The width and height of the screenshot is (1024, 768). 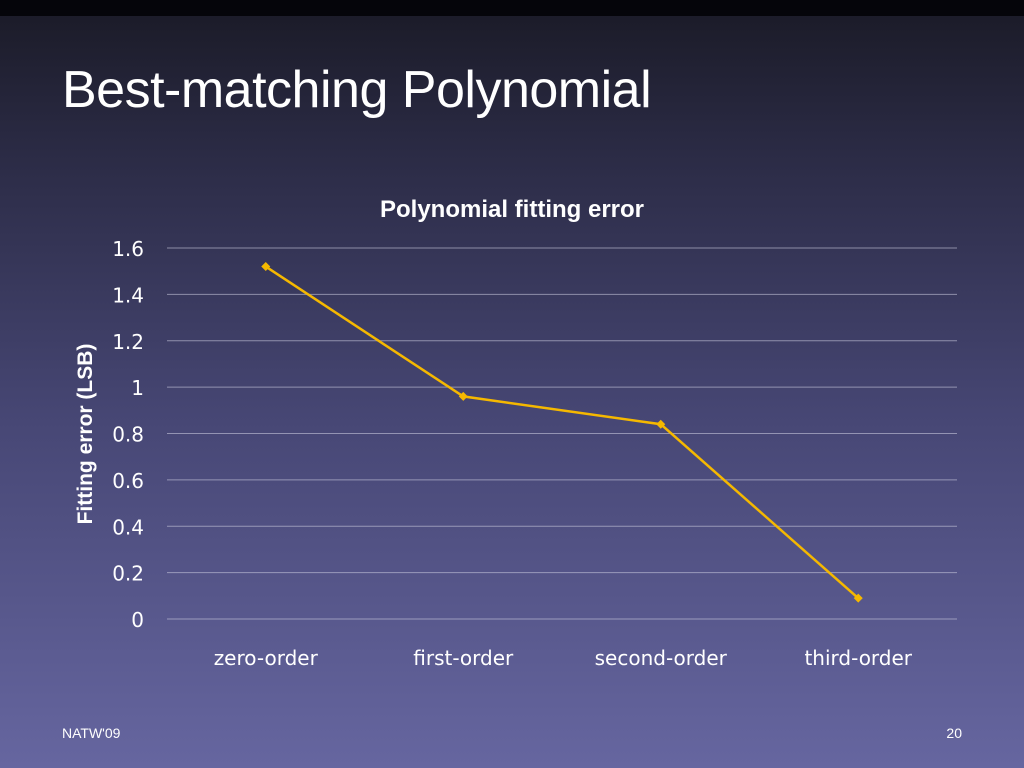 I want to click on x-tick-label: second-order, so click(x=661, y=658).